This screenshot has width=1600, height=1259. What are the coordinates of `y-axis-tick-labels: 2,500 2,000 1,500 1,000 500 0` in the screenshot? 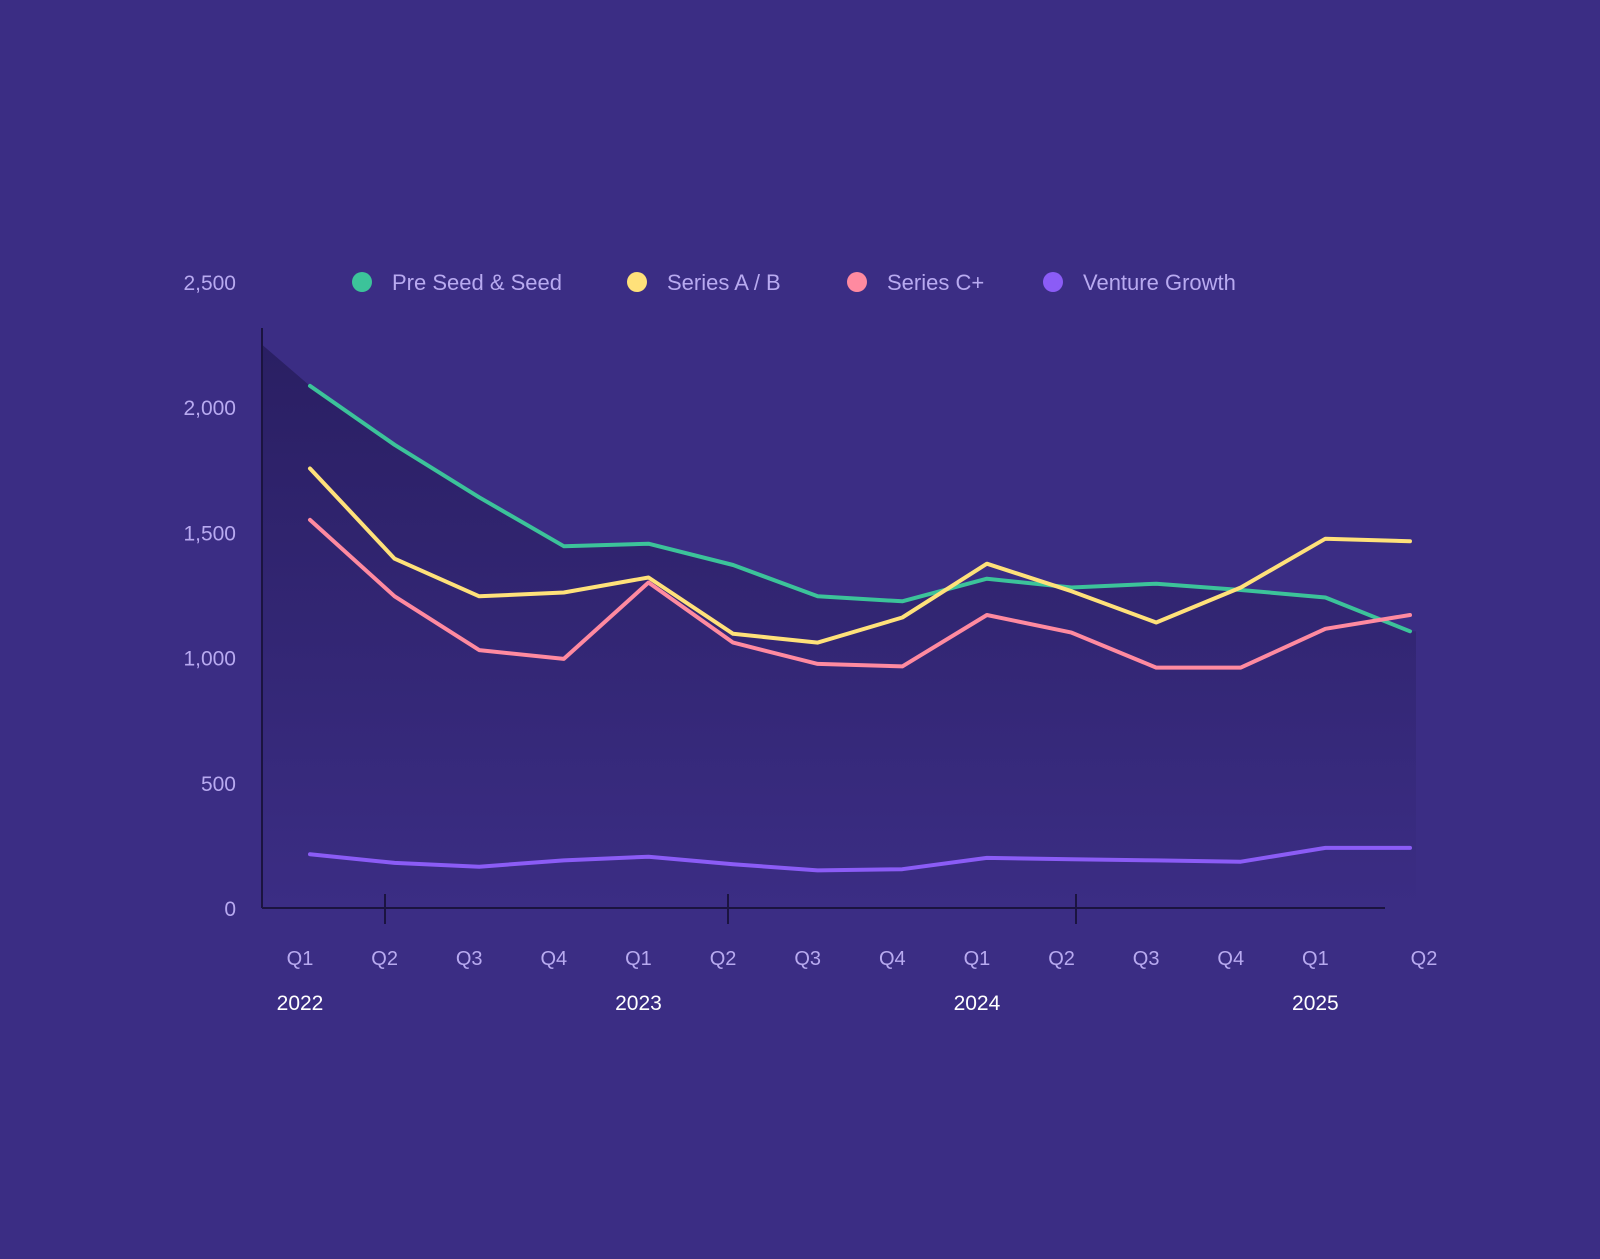 It's located at (209, 596).